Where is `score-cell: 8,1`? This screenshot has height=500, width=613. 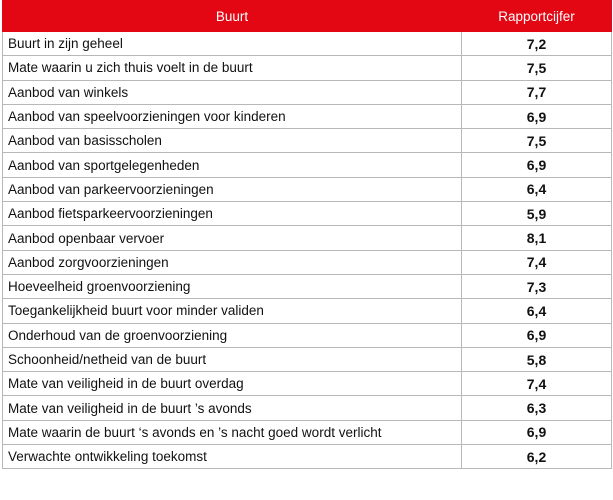
score-cell: 8,1 is located at coordinates (536, 238).